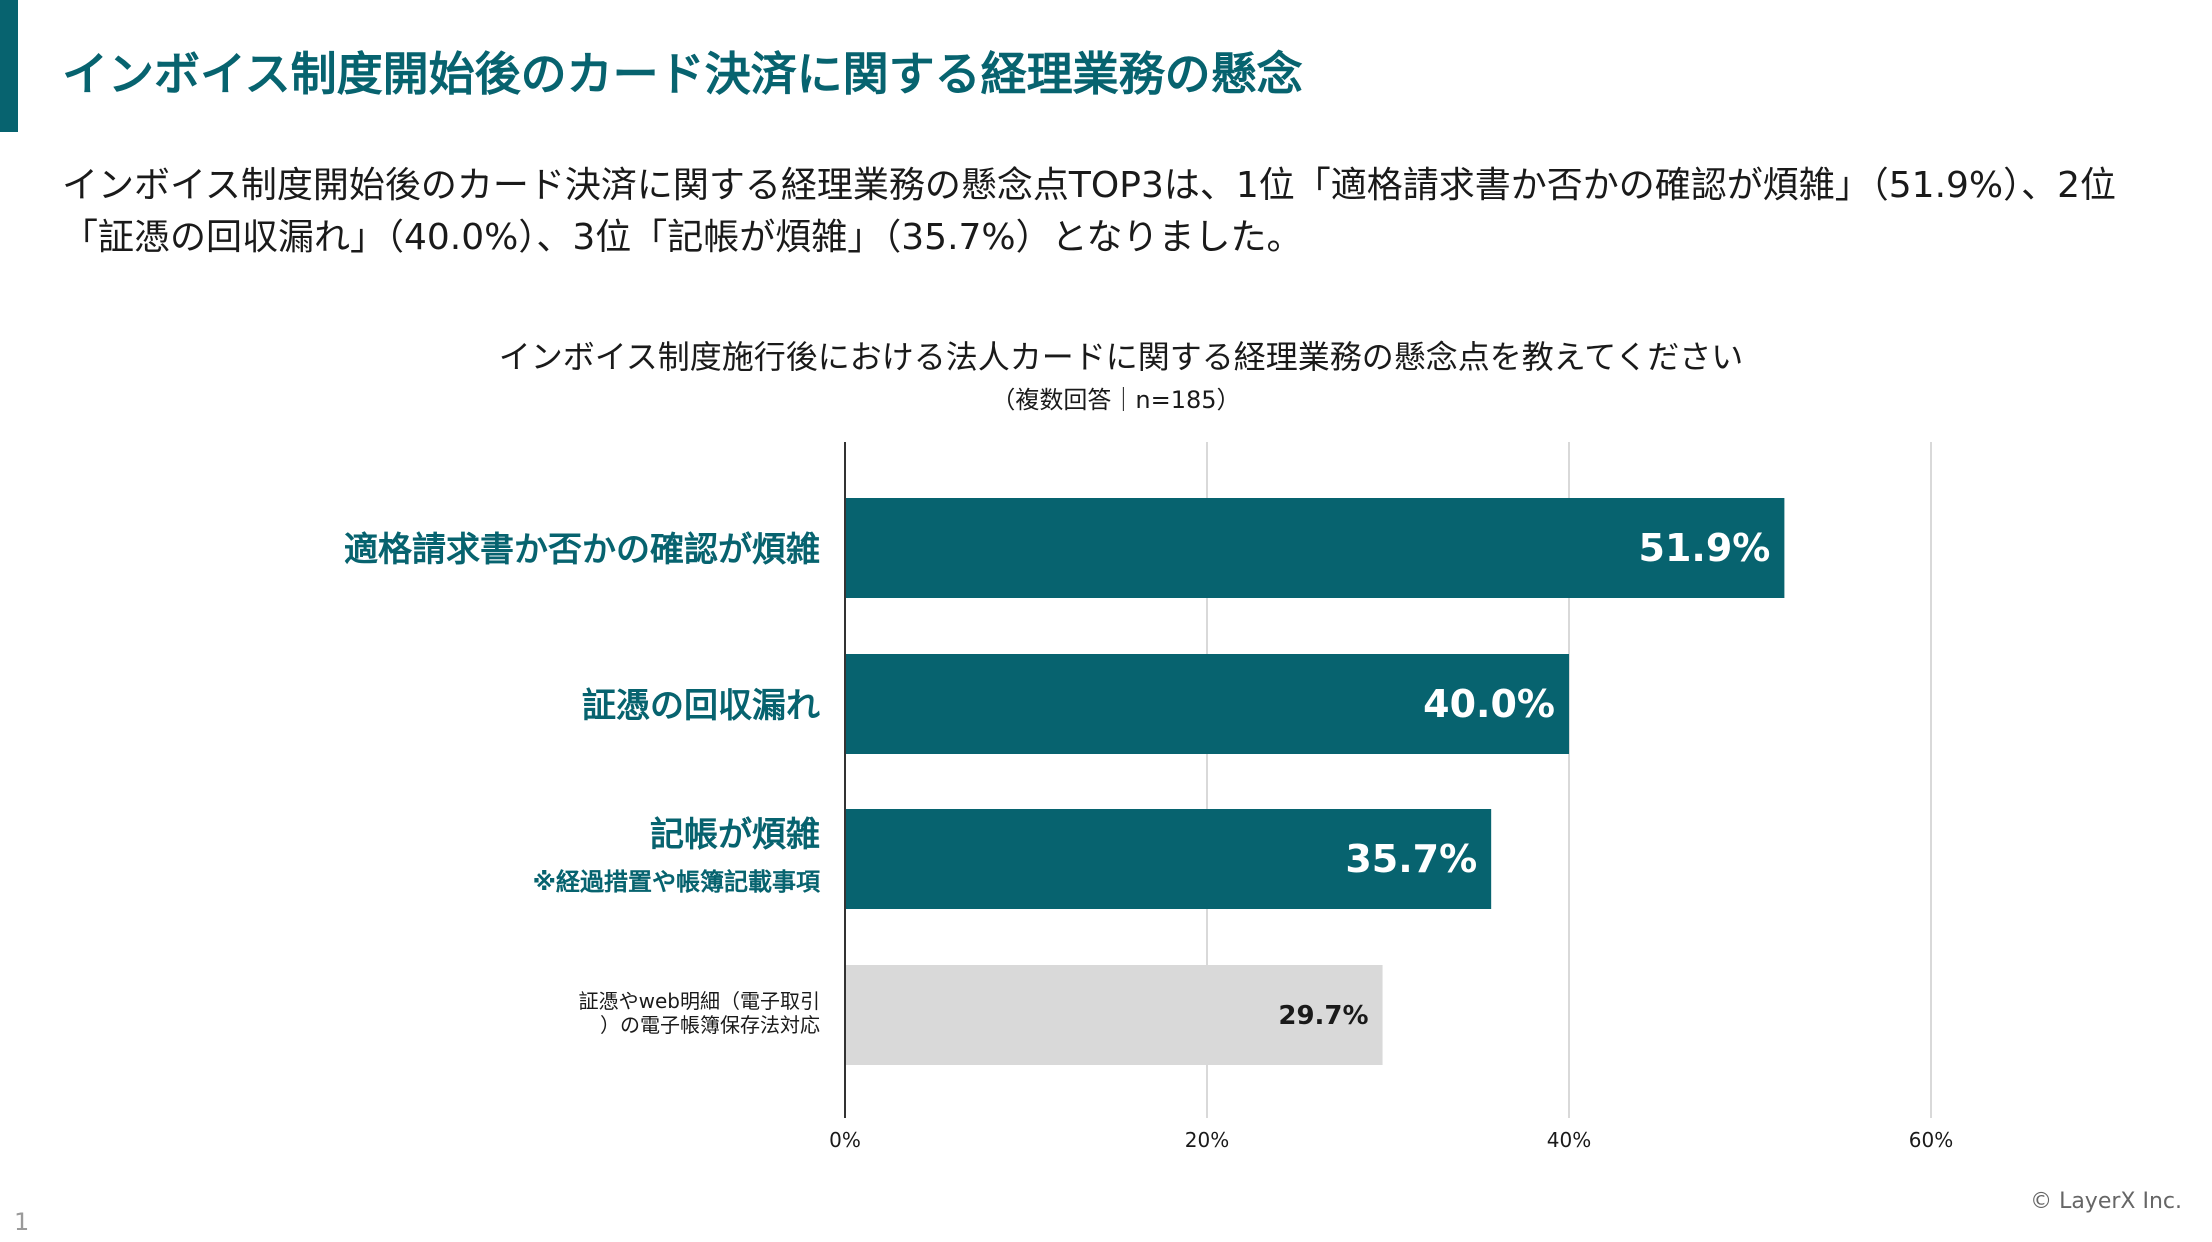 The height and width of the screenshot is (1242, 2212). What do you see at coordinates (1705, 548) in the screenshot?
I see `bar-value-label: 51.9%` at bounding box center [1705, 548].